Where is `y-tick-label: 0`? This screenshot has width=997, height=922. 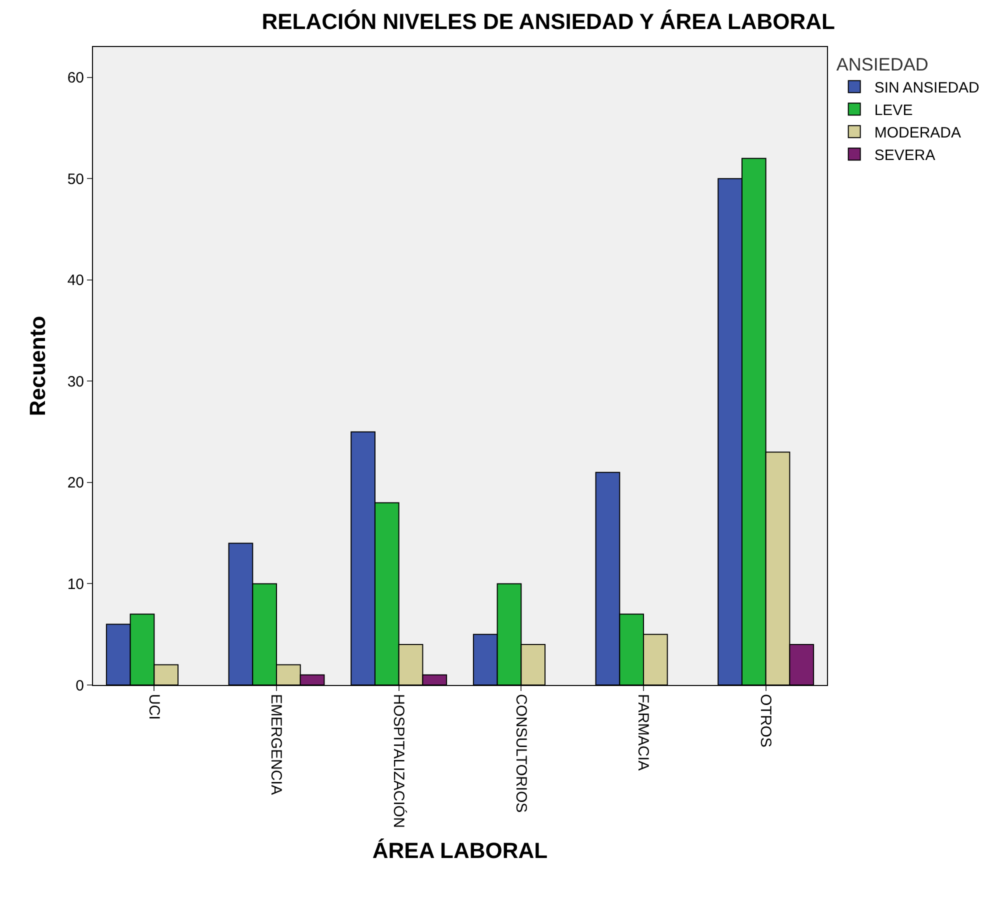 y-tick-label: 0 is located at coordinates (80, 685).